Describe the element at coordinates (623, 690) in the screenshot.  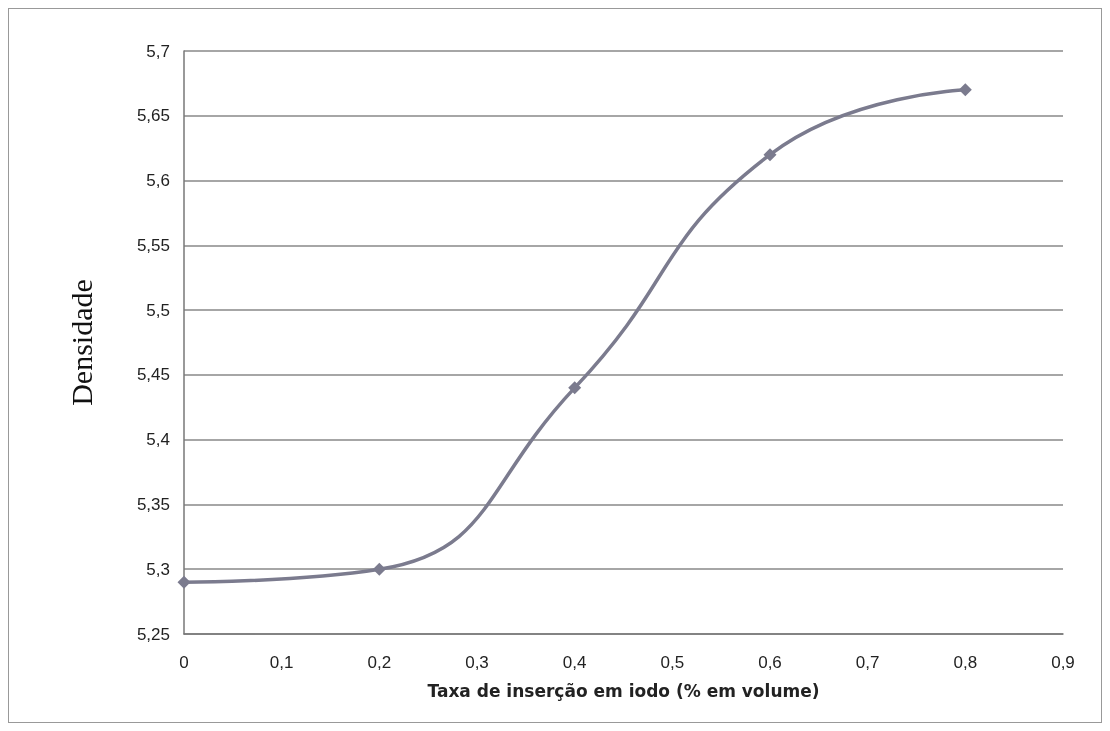
I see `x-axis-title: Taxa de inserção em iodo (% em volume)` at that location.